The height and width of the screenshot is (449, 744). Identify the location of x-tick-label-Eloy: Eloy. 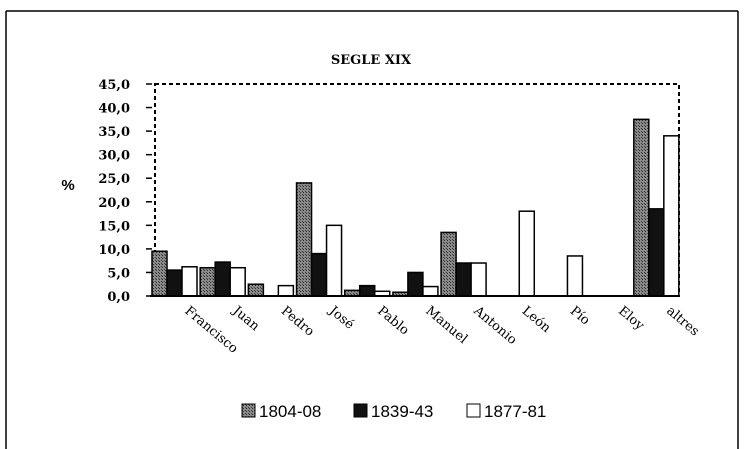
(631, 319).